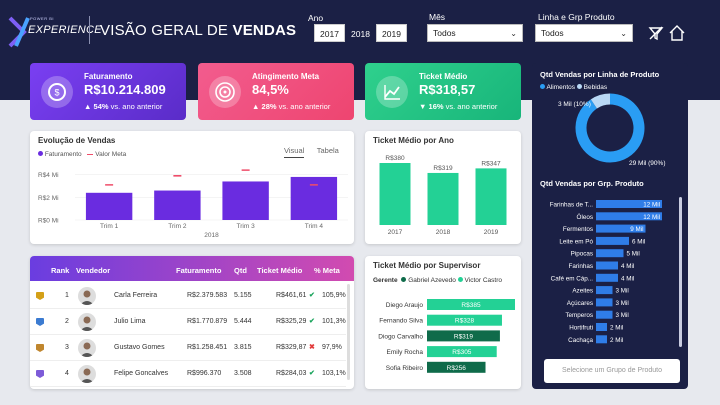 The image size is (720, 405). Describe the element at coordinates (443, 195) in the screenshot. I see `ticket-ano-chart: R$380 2017 R$319 2018 R$347 2019` at that location.